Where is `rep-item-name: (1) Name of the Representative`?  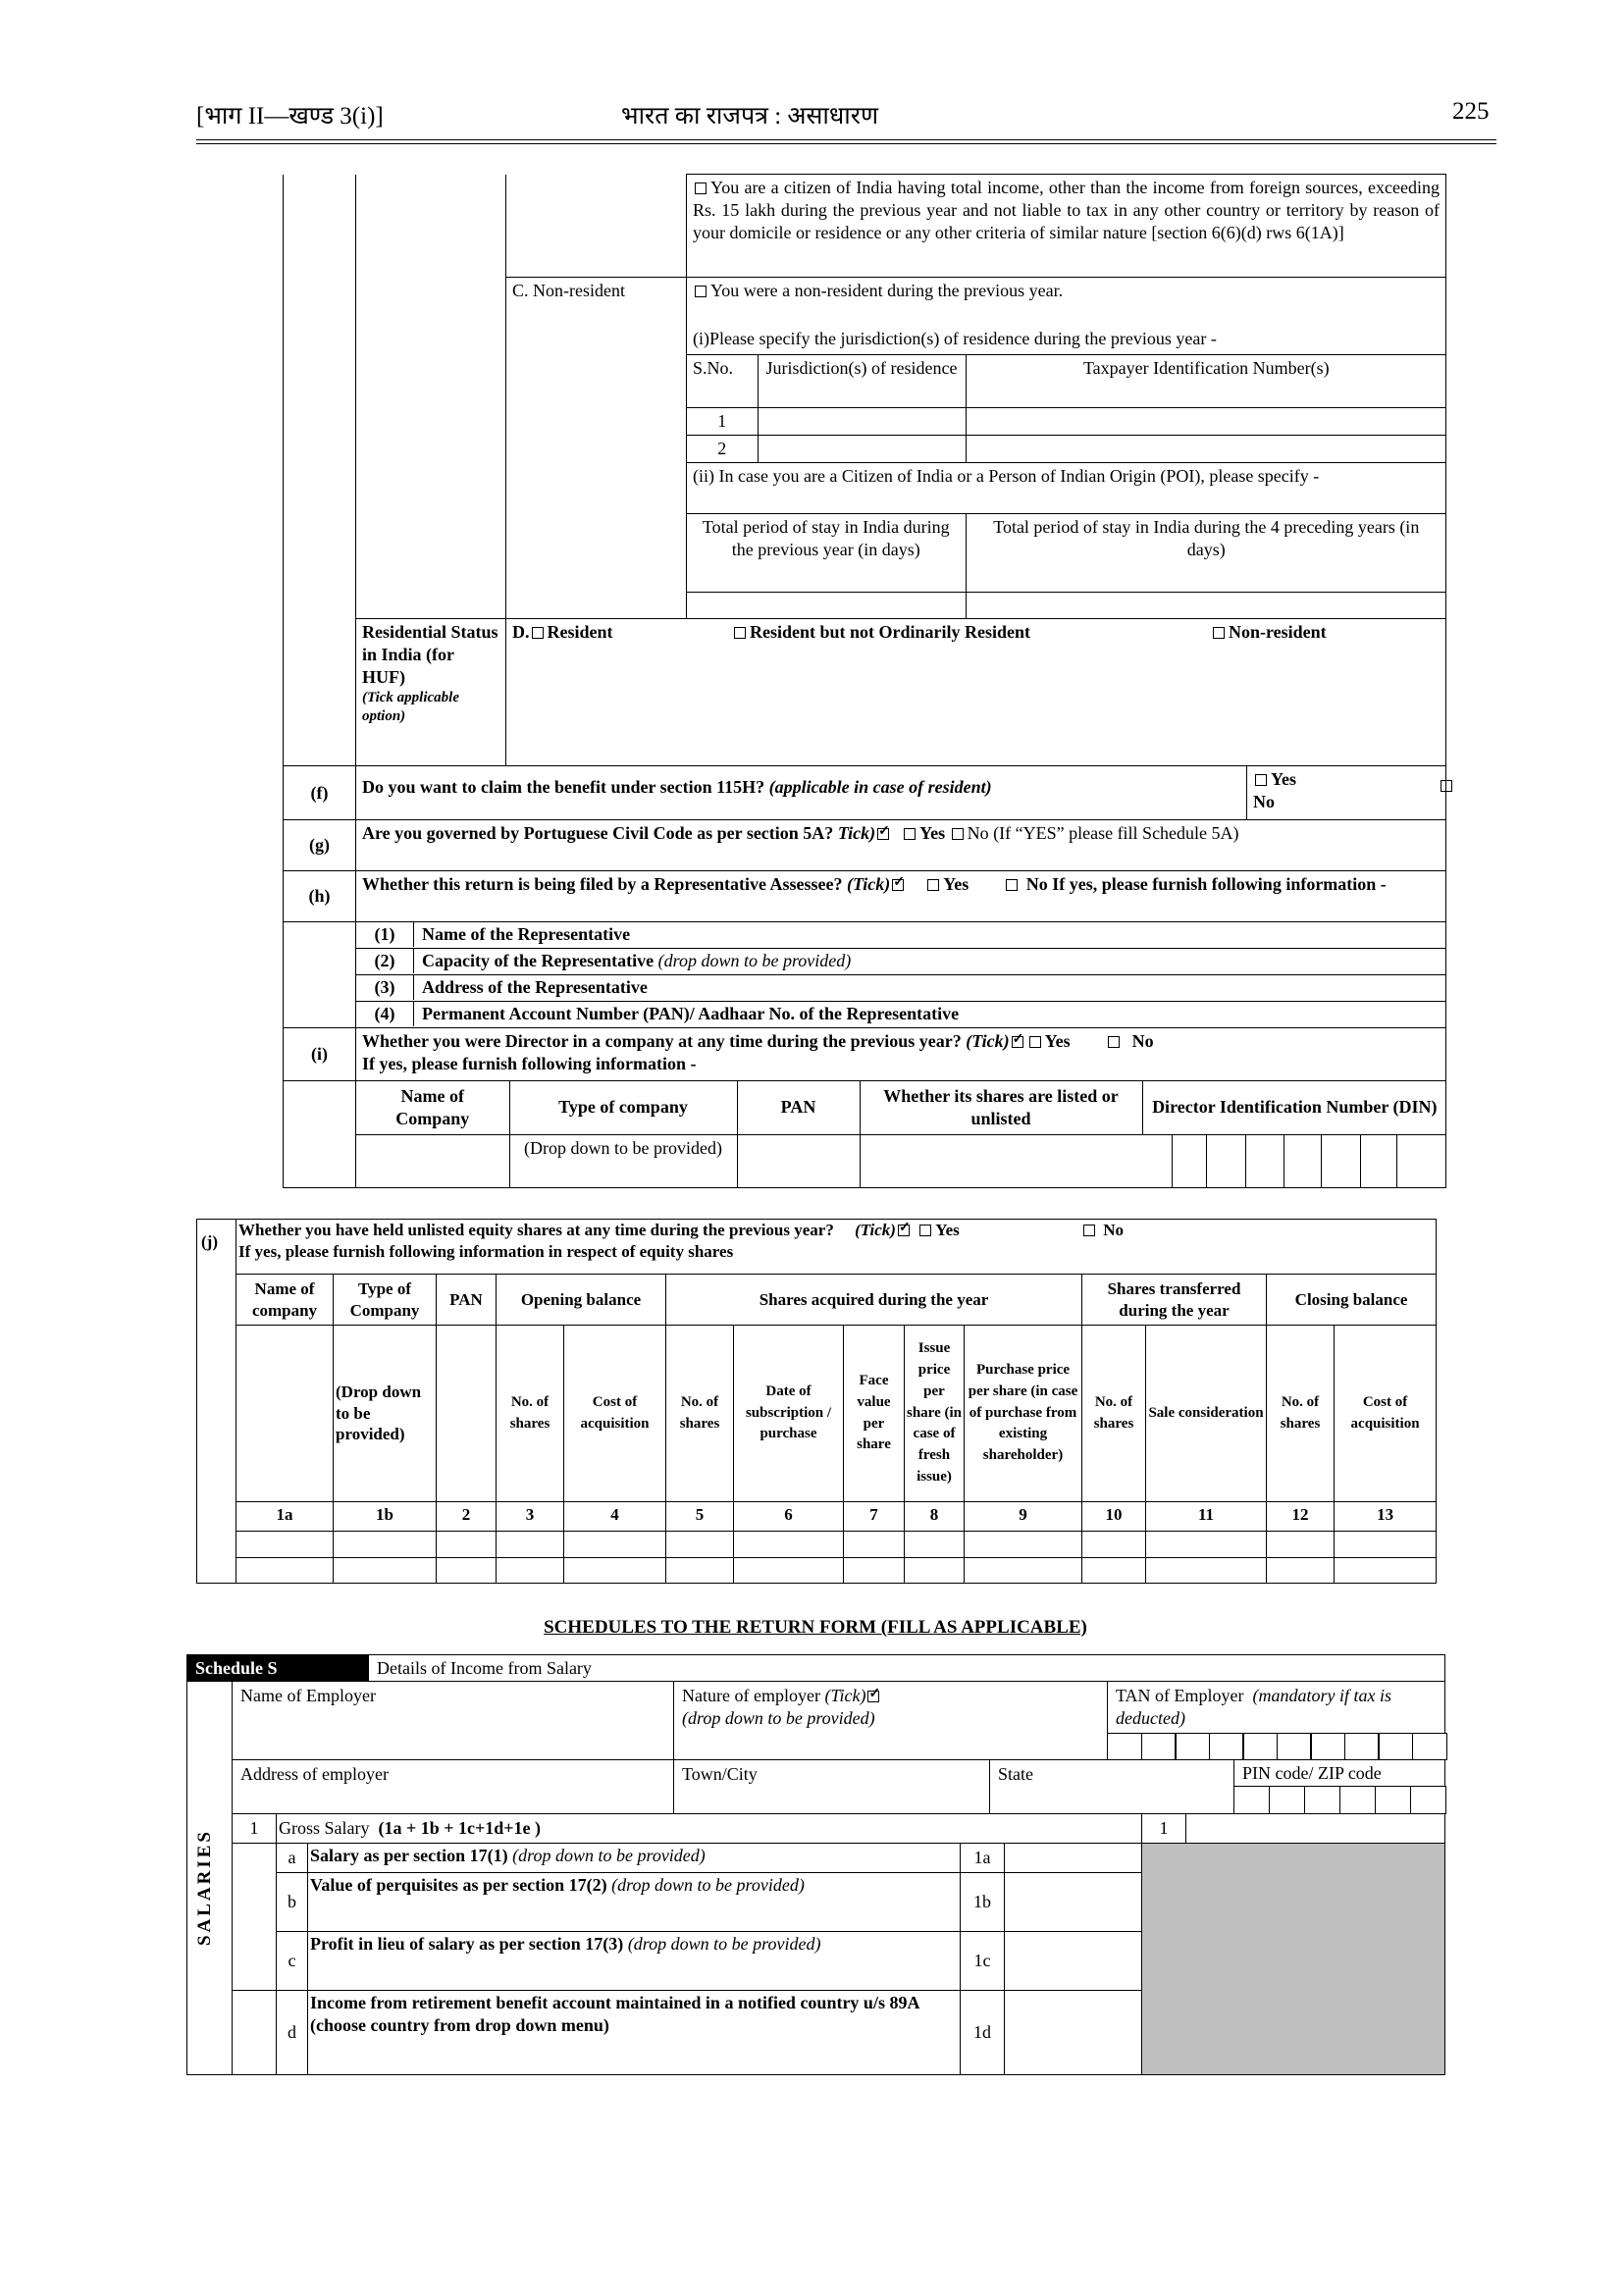
rep-item-name: (1) Name of the Representative is located at coordinates (900, 936).